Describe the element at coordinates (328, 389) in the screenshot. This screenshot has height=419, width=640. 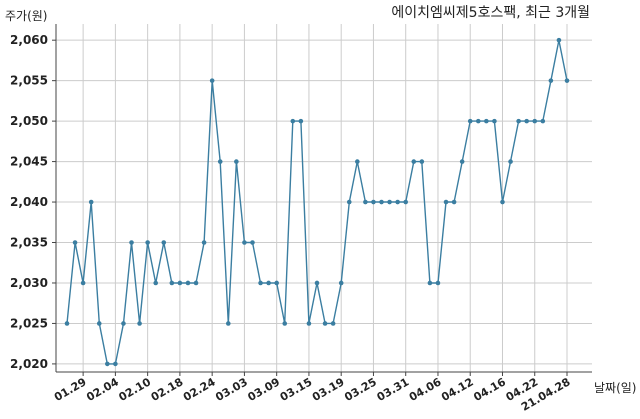
I see `x-tick-label: 03.19` at that location.